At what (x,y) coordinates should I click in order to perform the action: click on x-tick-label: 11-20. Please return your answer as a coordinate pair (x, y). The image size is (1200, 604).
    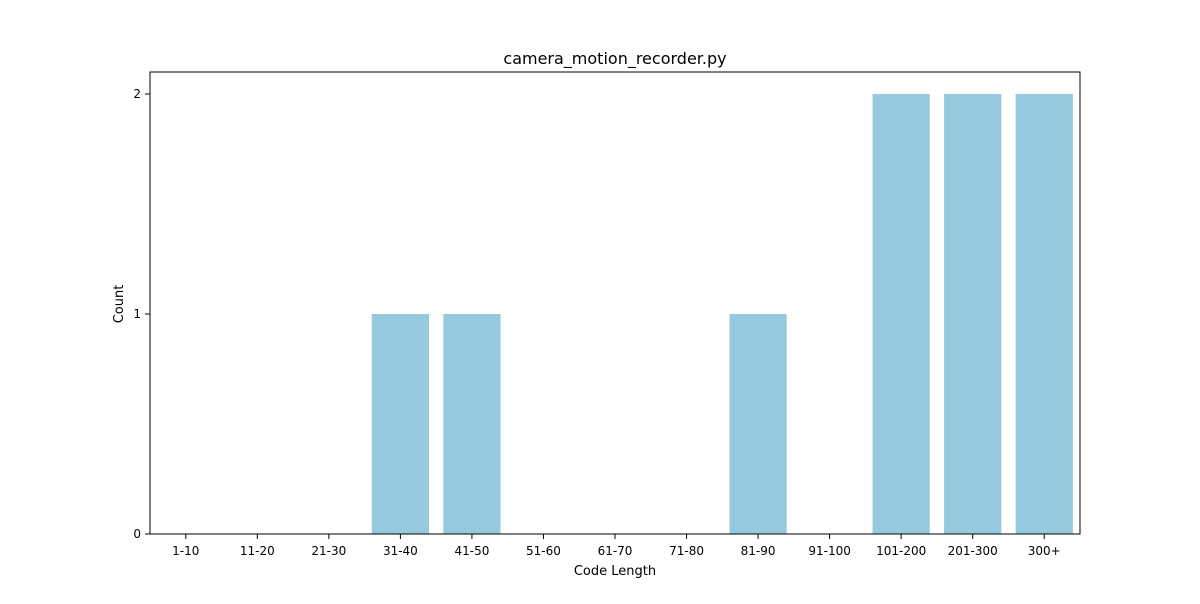
    Looking at the image, I should click on (257, 551).